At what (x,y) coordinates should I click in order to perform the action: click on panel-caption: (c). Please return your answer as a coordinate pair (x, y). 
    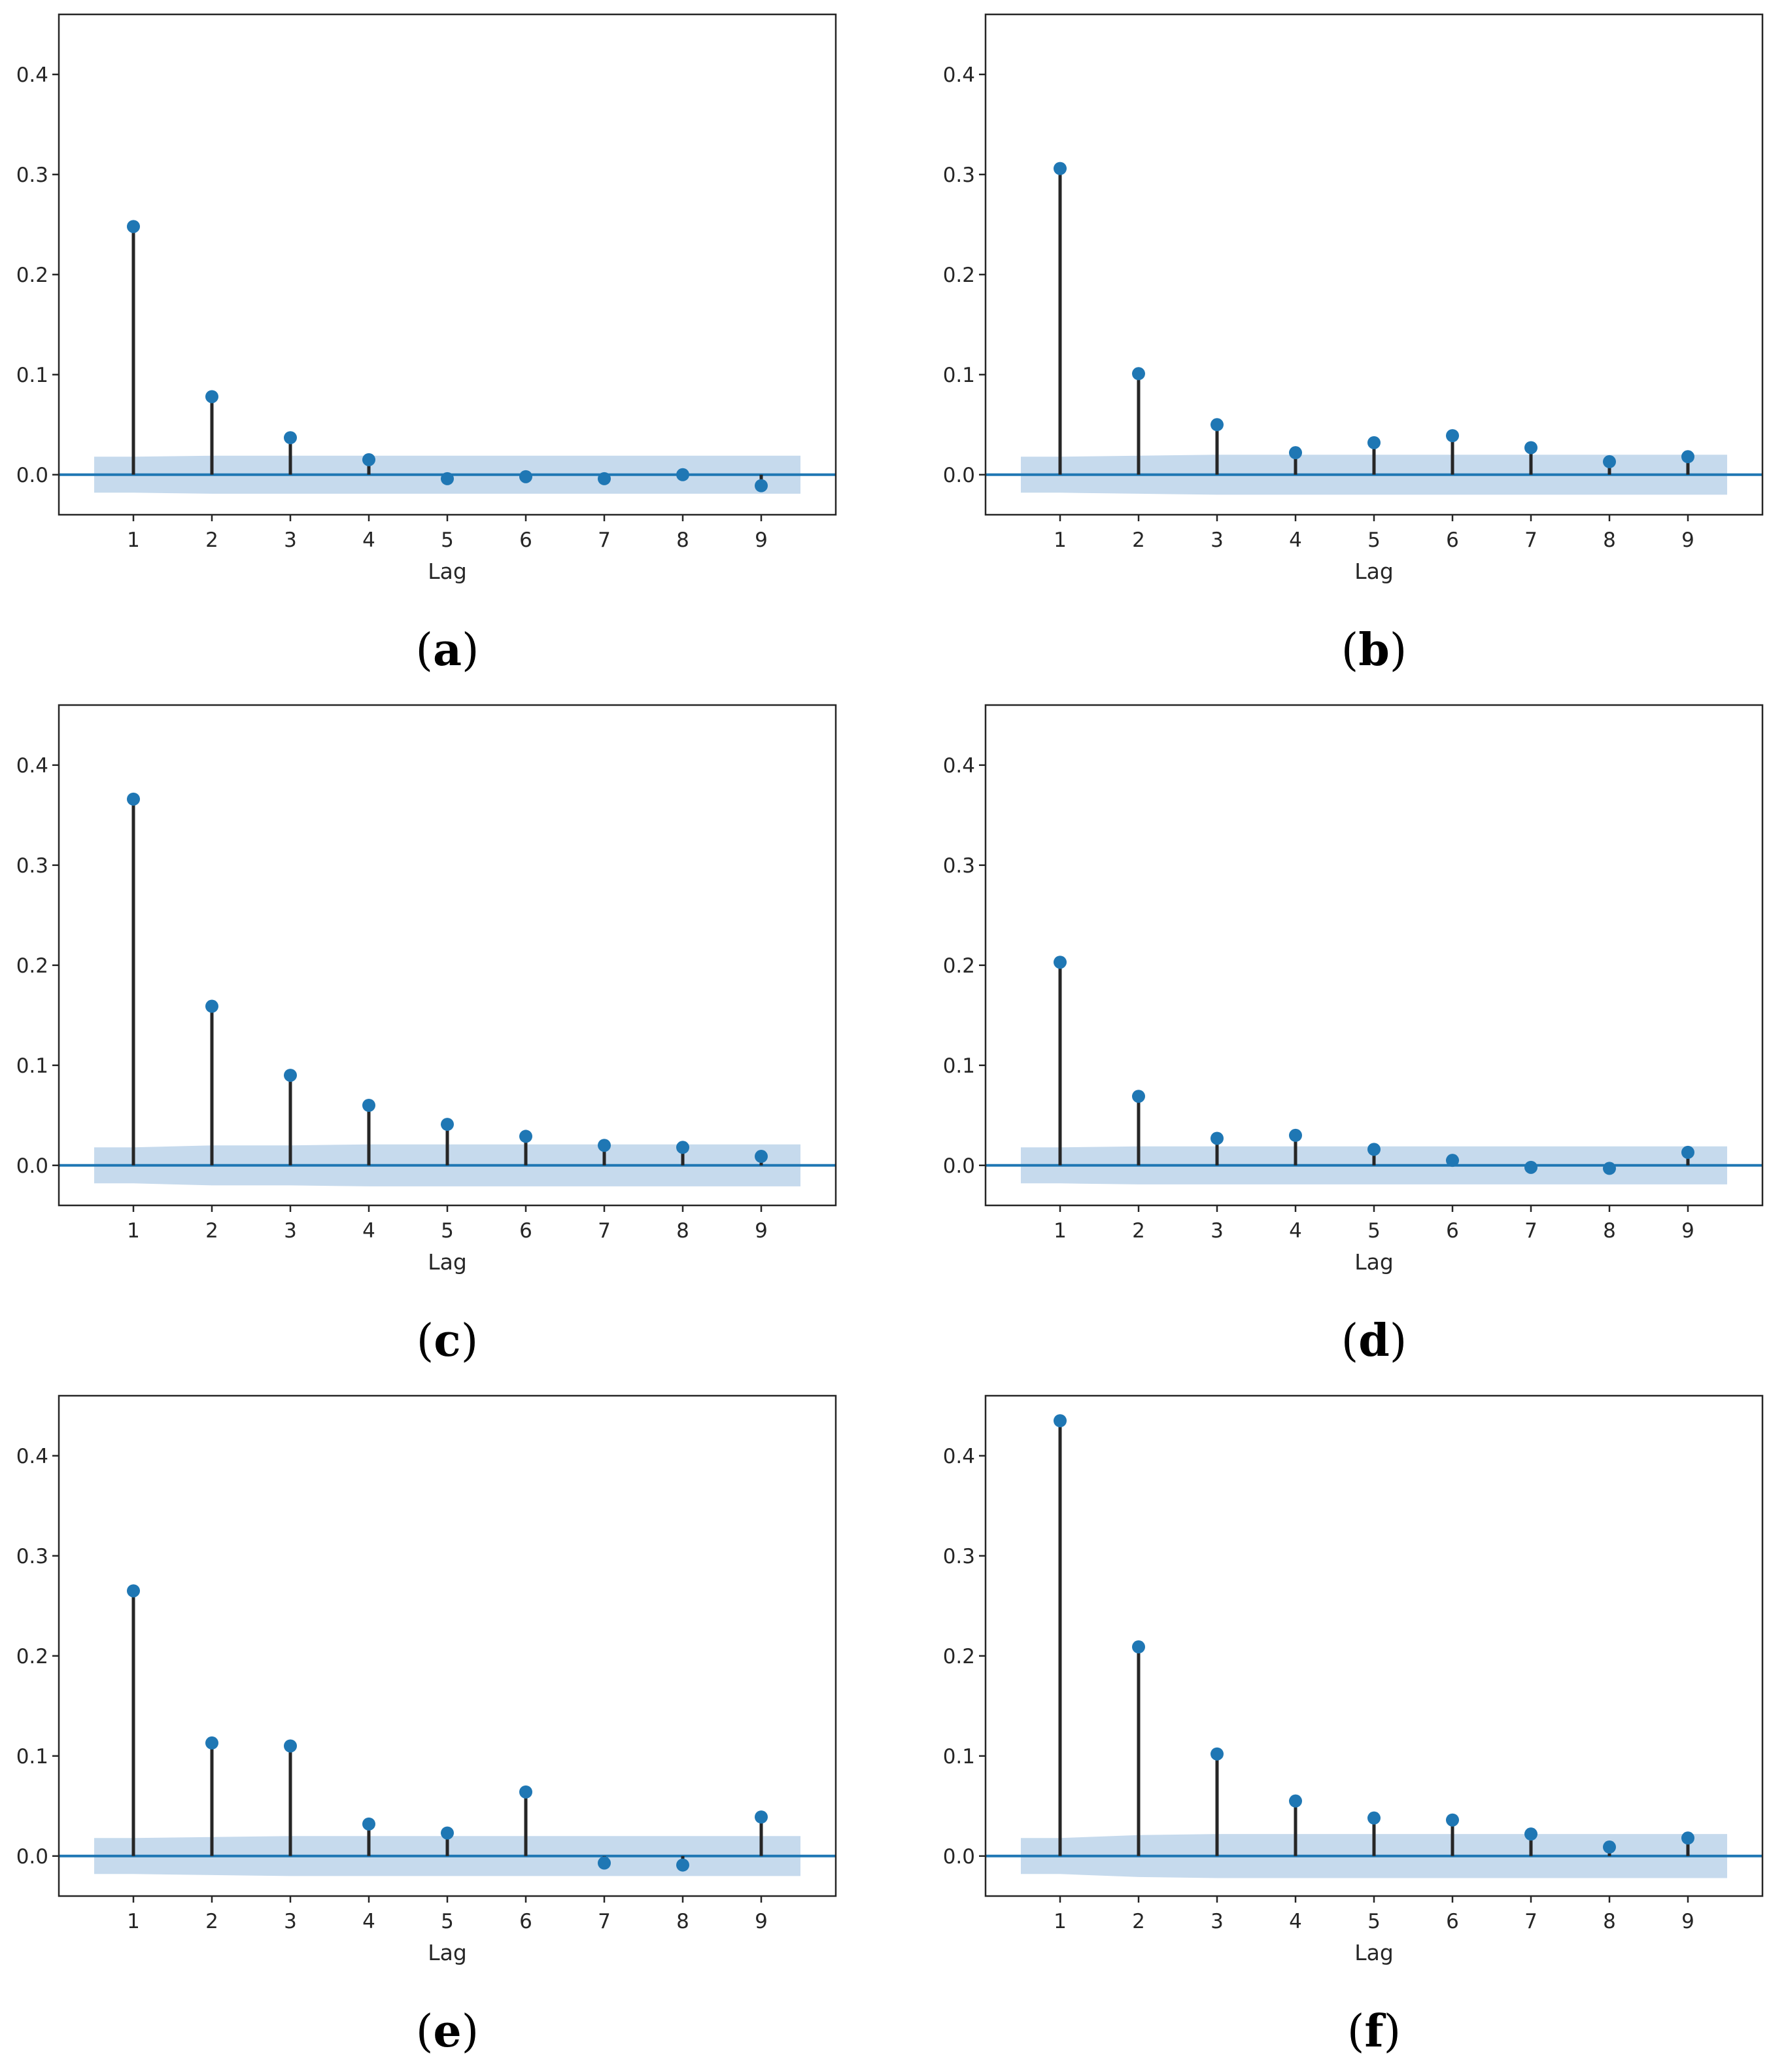
    Looking at the image, I should click on (447, 1341).